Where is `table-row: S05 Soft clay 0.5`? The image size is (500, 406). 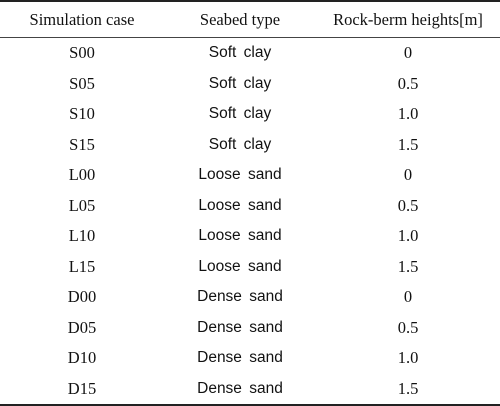 table-row: S05 Soft clay 0.5 is located at coordinates (250, 84).